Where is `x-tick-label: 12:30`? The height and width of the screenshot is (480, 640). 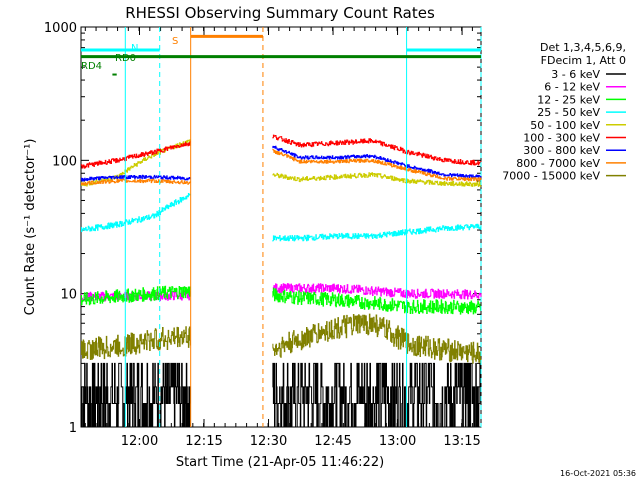 x-tick-label: 12:30 is located at coordinates (268, 441).